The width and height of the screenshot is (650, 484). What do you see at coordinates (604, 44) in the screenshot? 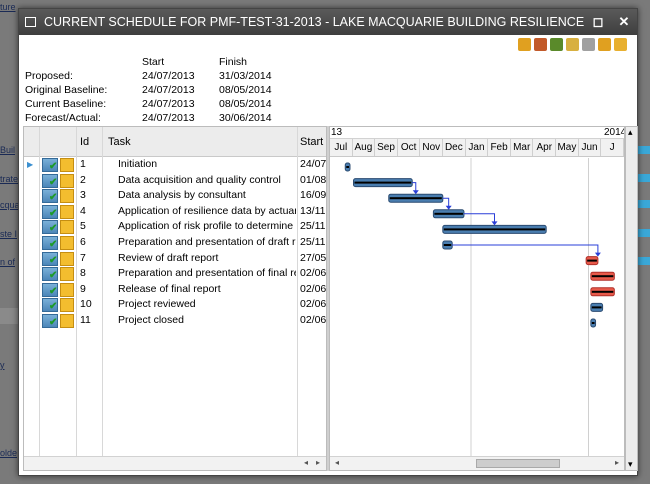
I see `export-icon` at bounding box center [604, 44].